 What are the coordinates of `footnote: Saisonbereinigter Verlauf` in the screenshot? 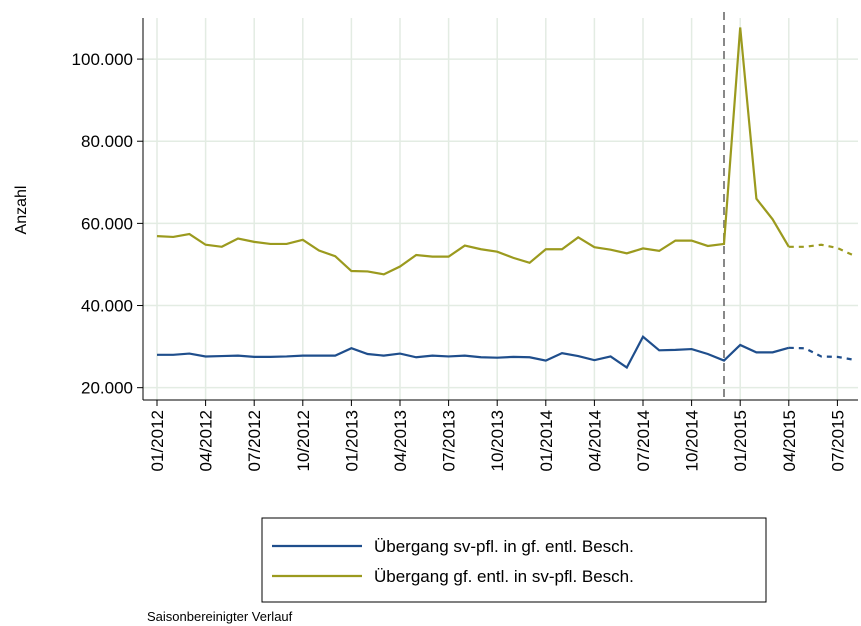 It's located at (220, 616).